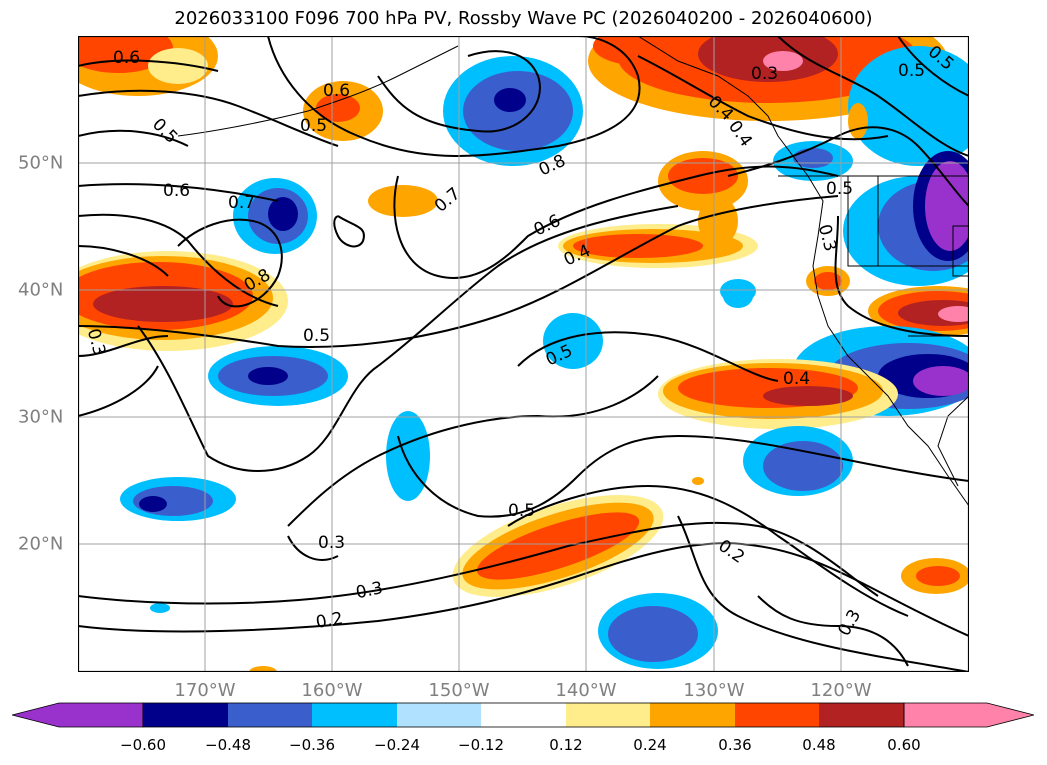 Image resolution: width=1047 pixels, height=765 pixels. What do you see at coordinates (228, 745) in the screenshot?
I see `colorbar-tick: −0.48` at bounding box center [228, 745].